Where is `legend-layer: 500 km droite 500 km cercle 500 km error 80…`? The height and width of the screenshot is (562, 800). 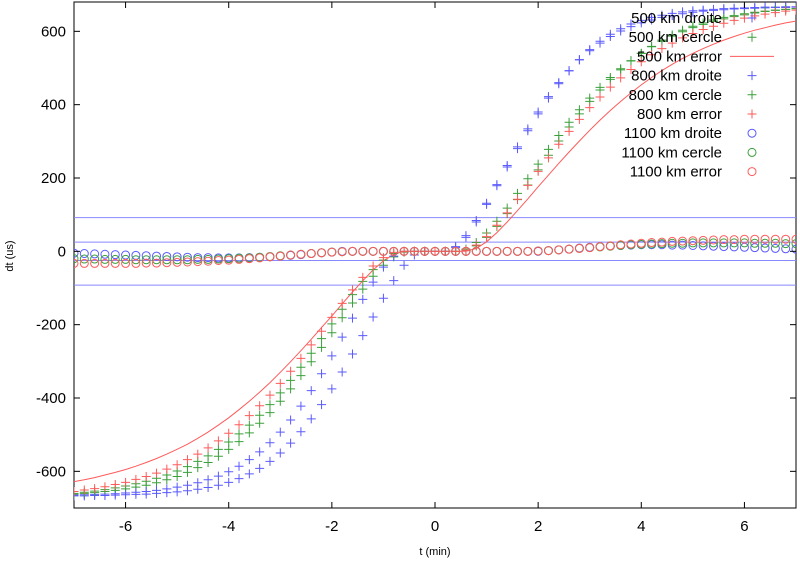
legend-layer: 500 km droite 500 km cercle 500 km error 80… is located at coordinates (697, 95).